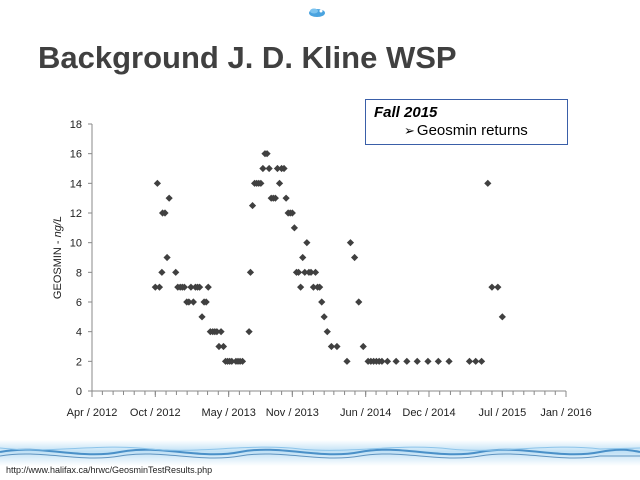 This screenshot has height=480, width=640. What do you see at coordinates (472, 130) in the screenshot?
I see `callout-text: Geosmin returns` at bounding box center [472, 130].